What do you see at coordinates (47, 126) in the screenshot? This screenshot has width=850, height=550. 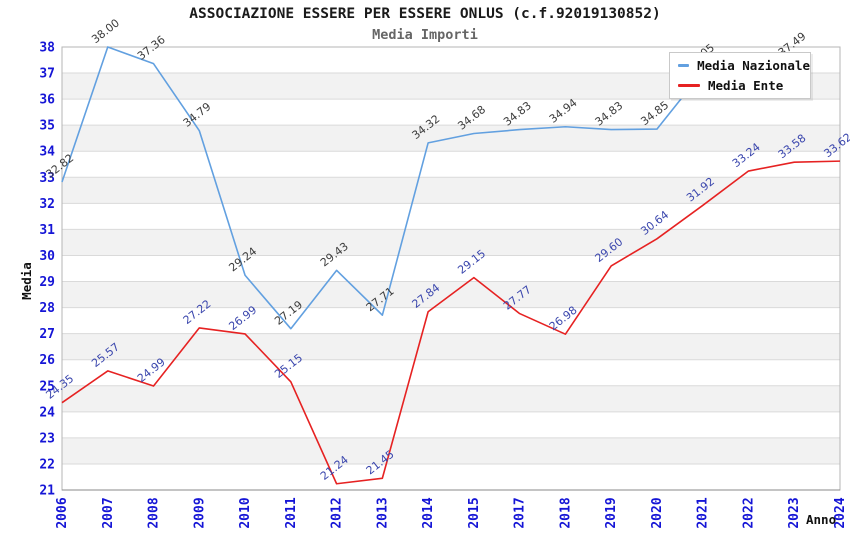 I see `y-tick-label: 35` at bounding box center [47, 126].